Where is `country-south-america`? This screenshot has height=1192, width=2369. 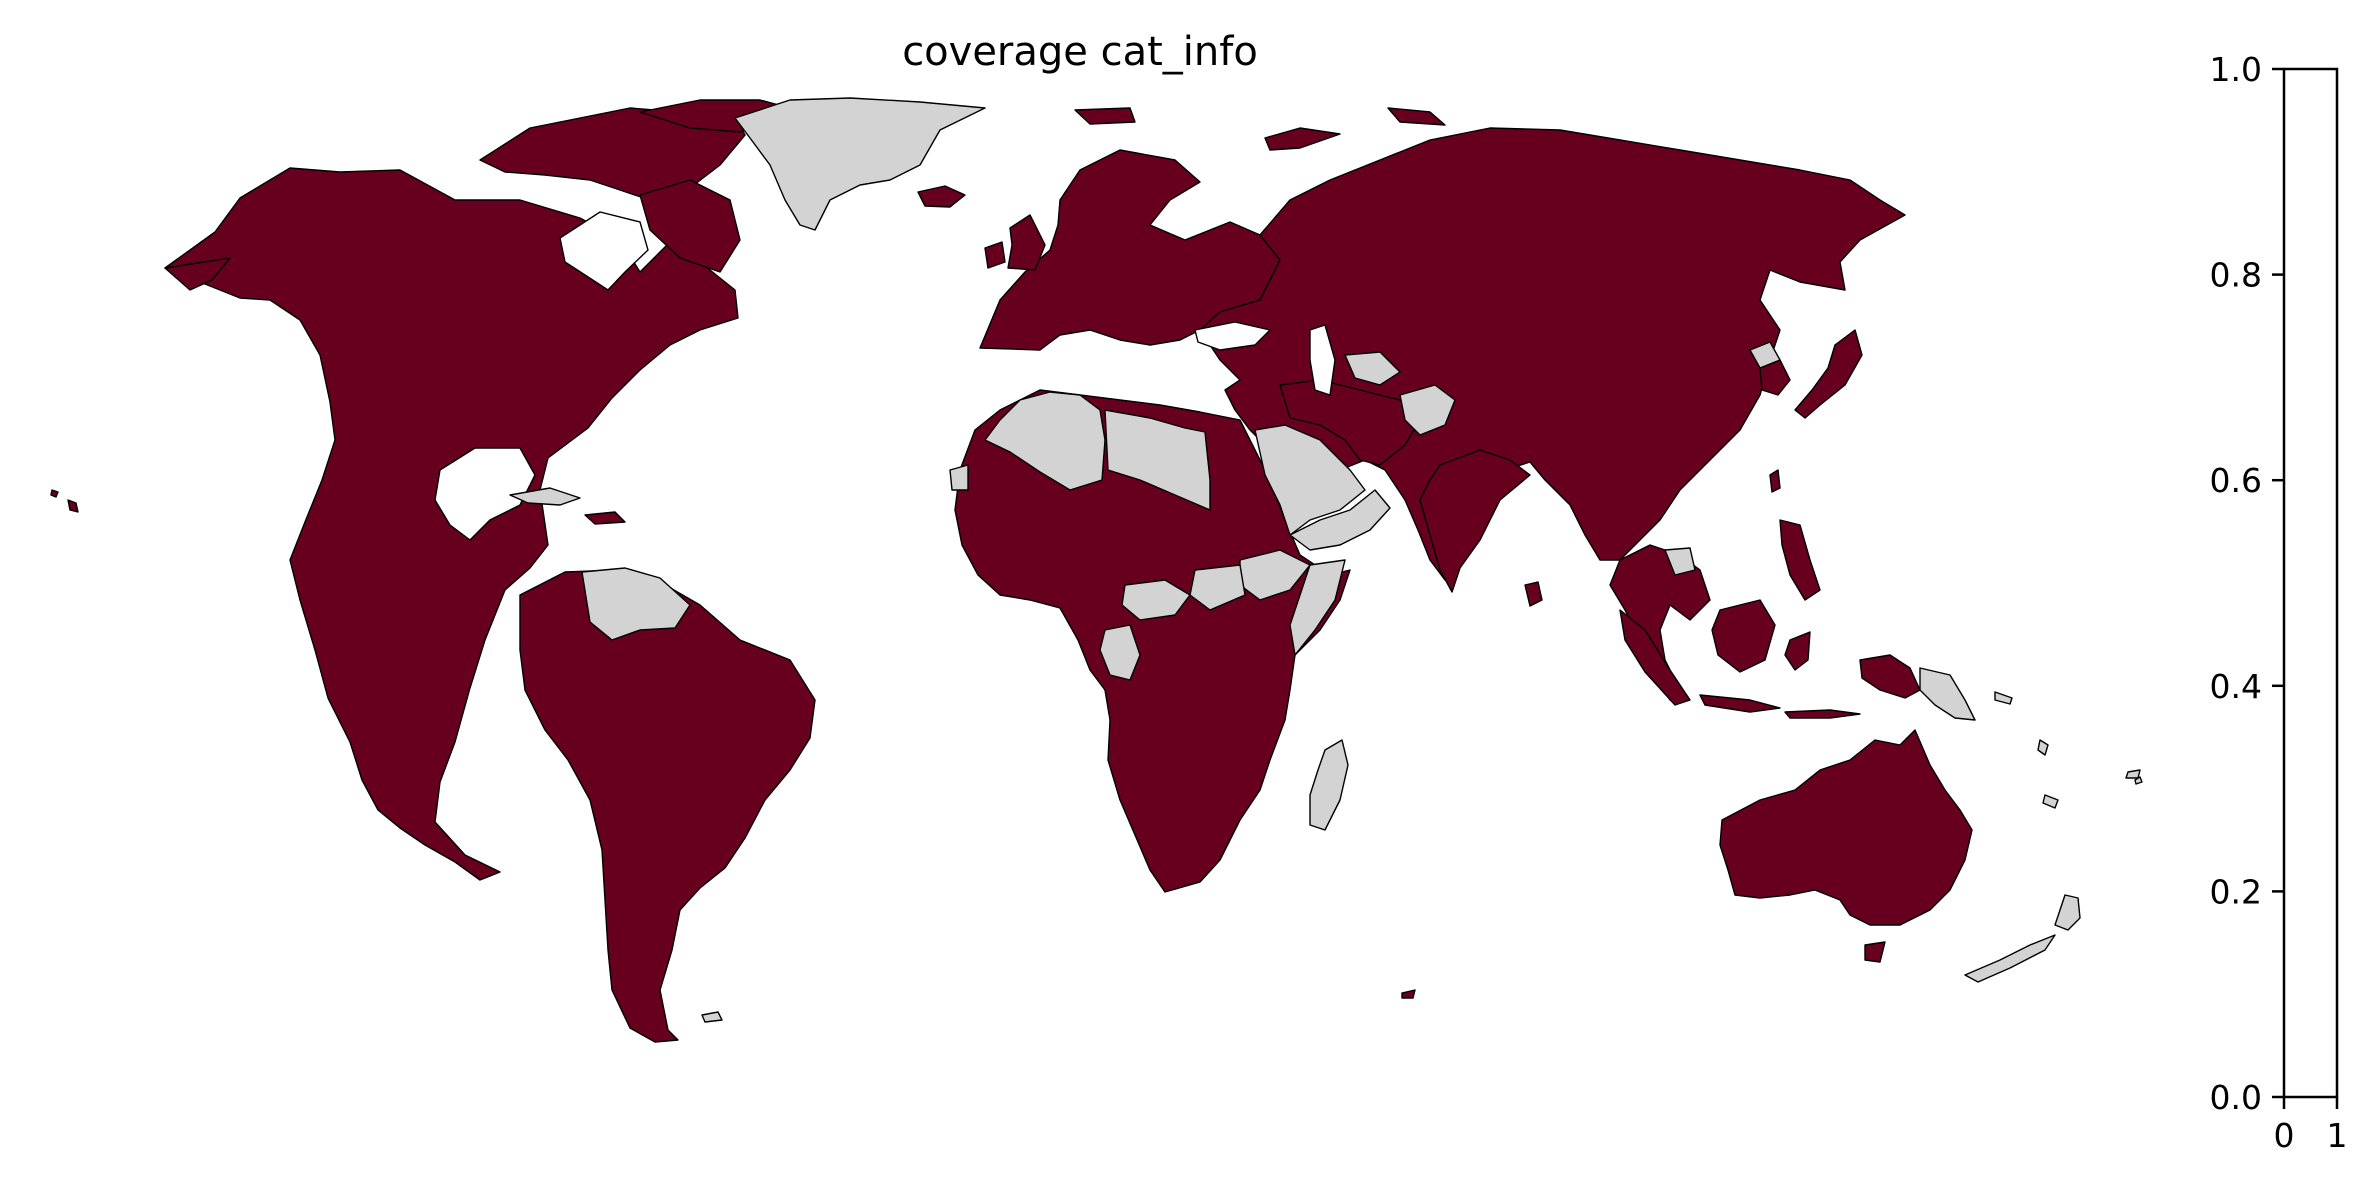 country-south-america is located at coordinates (667, 806).